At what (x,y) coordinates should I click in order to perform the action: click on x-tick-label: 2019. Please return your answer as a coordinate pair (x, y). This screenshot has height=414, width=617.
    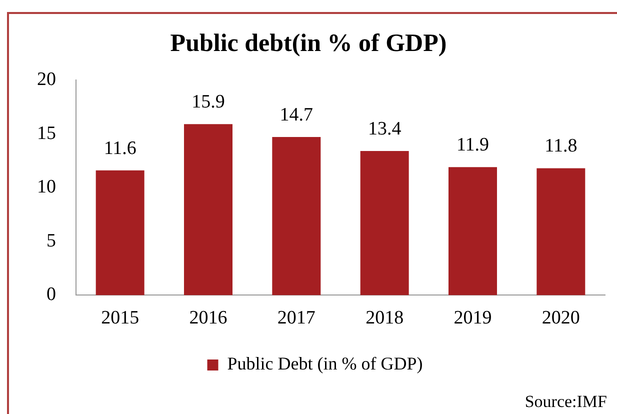
    Looking at the image, I should click on (473, 318).